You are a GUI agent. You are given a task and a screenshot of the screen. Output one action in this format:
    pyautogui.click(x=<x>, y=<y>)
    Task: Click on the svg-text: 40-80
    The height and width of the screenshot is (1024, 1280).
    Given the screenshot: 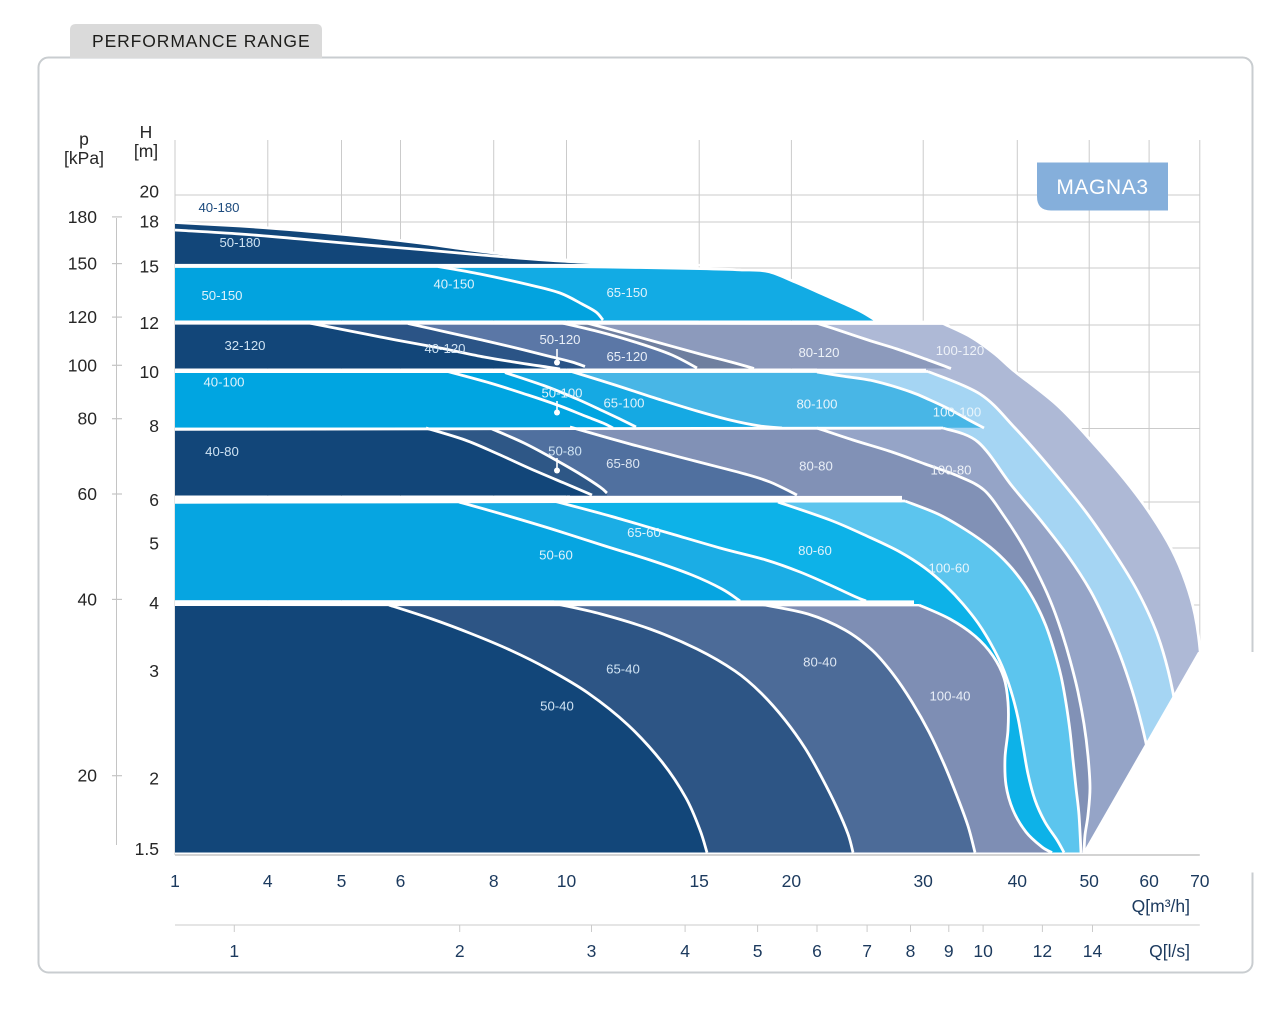 What is the action you would take?
    pyautogui.click(x=222, y=451)
    